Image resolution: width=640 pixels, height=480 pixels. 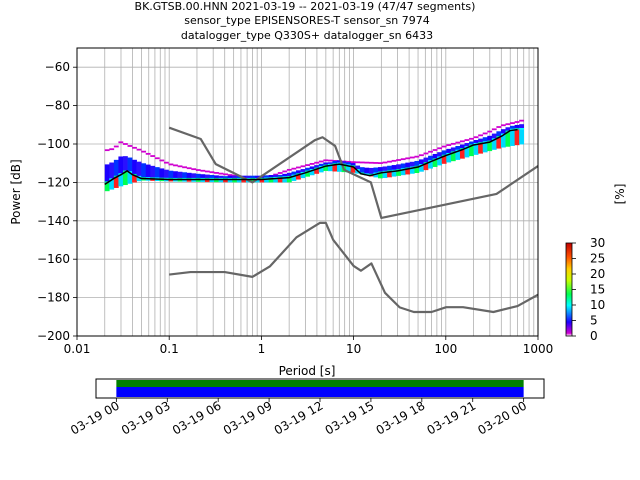 What do you see at coordinates (502, 417) in the screenshot?
I see `timeline-tick-label: 03-20 00` at bounding box center [502, 417].